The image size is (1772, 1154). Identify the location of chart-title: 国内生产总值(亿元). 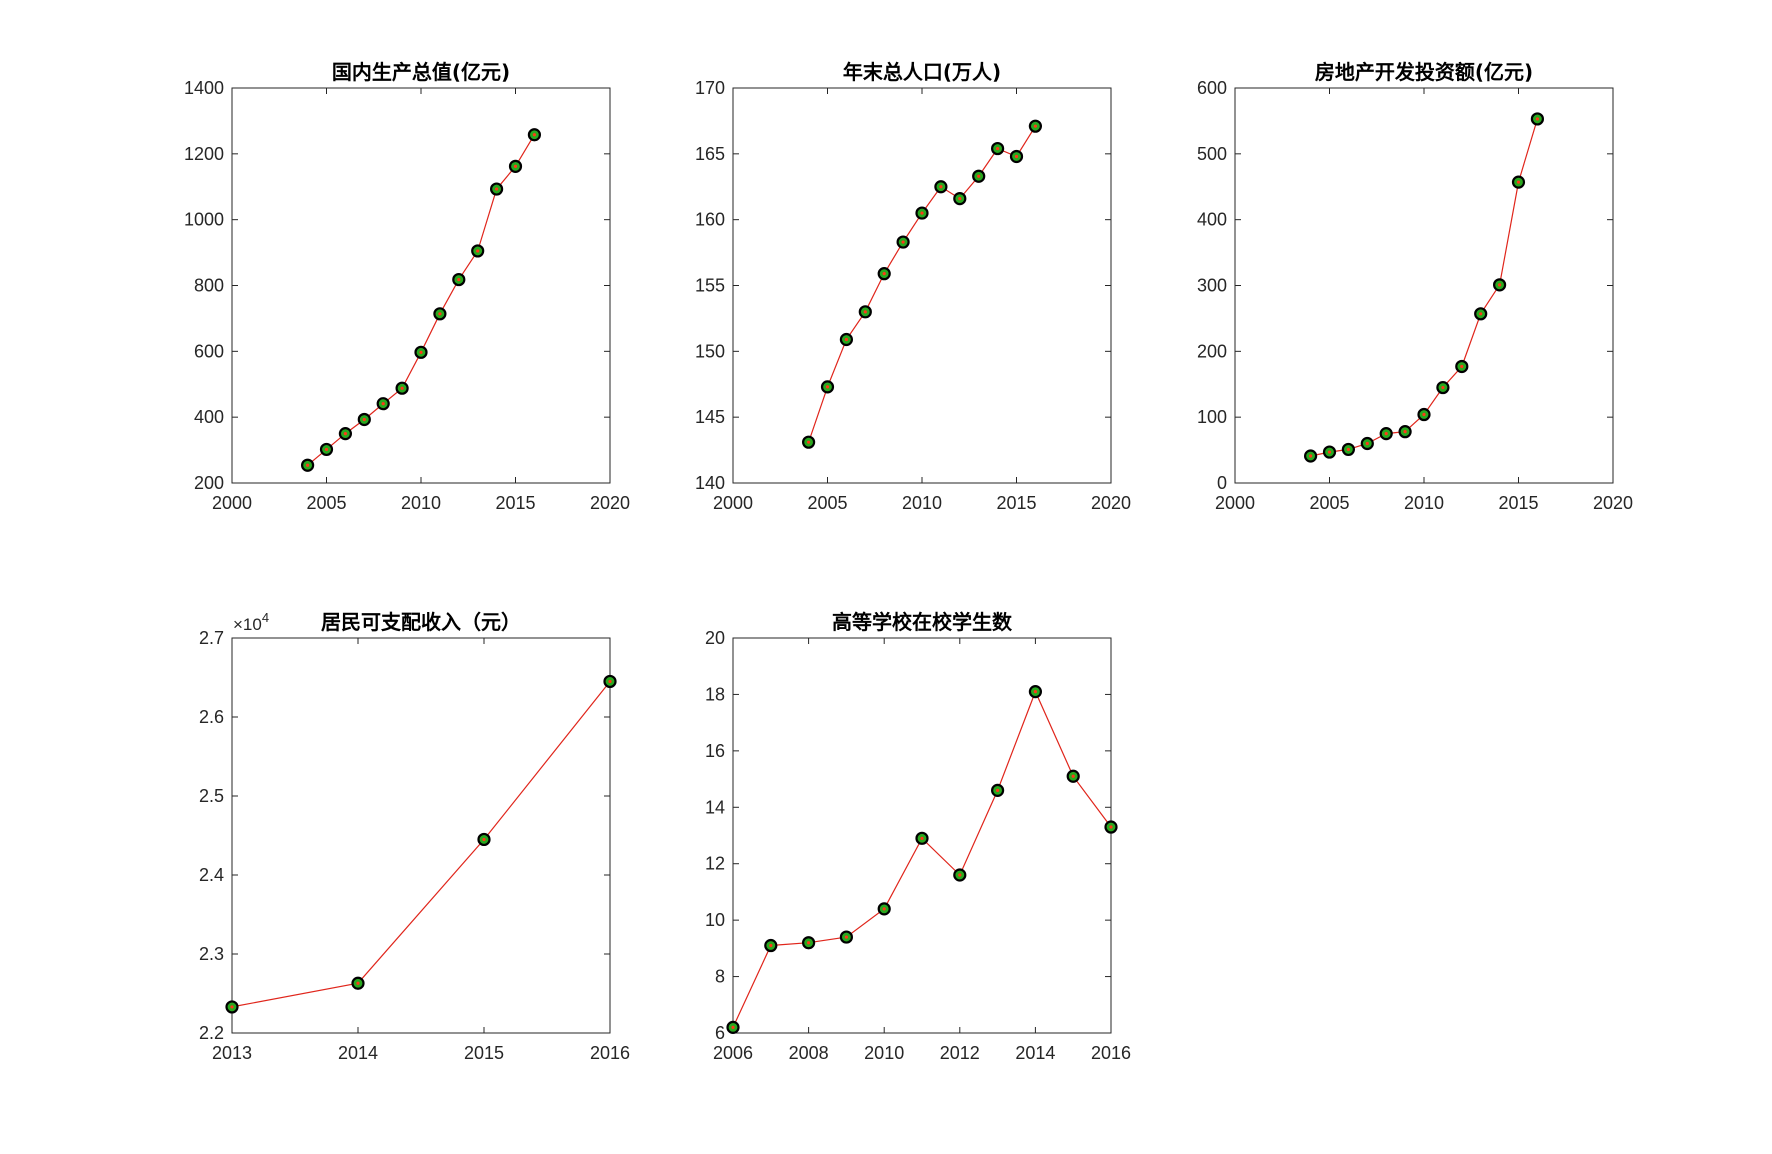
(421, 72).